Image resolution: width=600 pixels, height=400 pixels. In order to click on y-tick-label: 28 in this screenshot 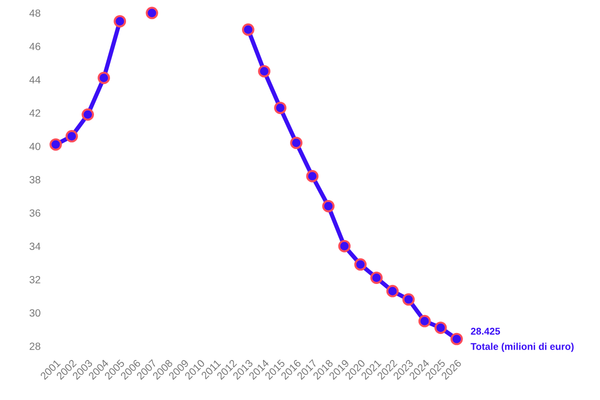, I will do `click(35, 346)`.